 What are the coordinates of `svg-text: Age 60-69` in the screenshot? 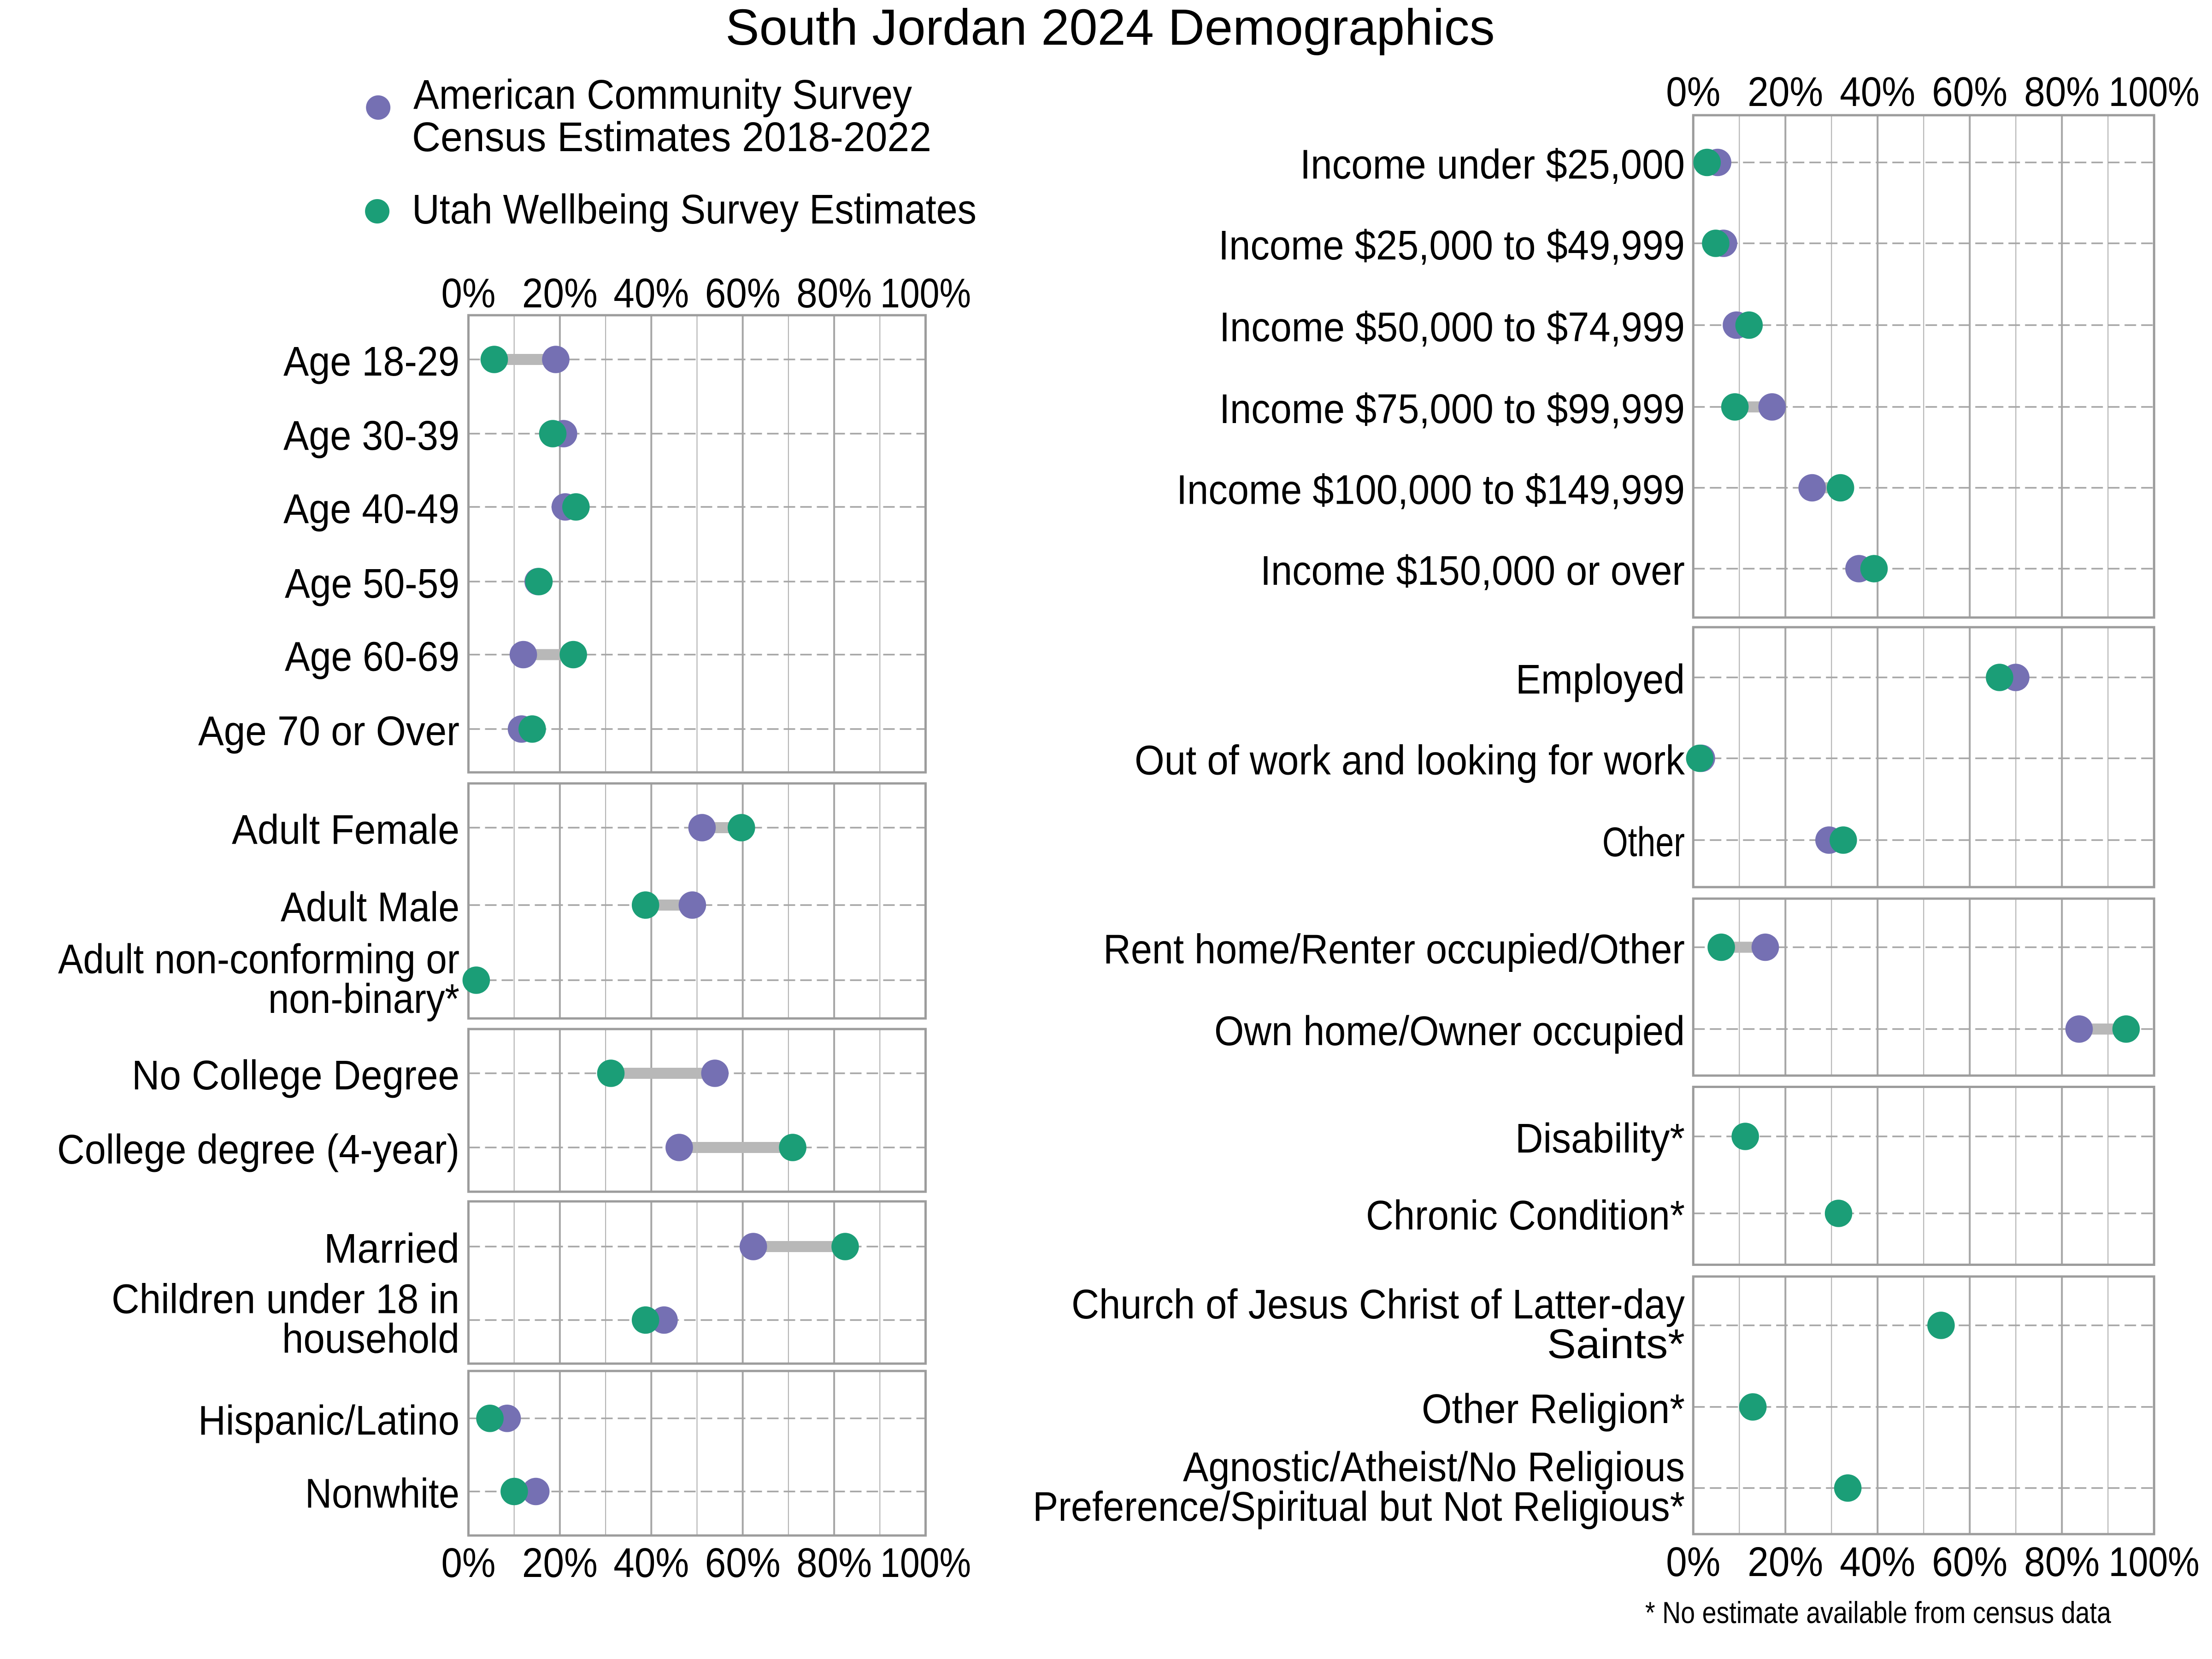 It's located at (372, 657).